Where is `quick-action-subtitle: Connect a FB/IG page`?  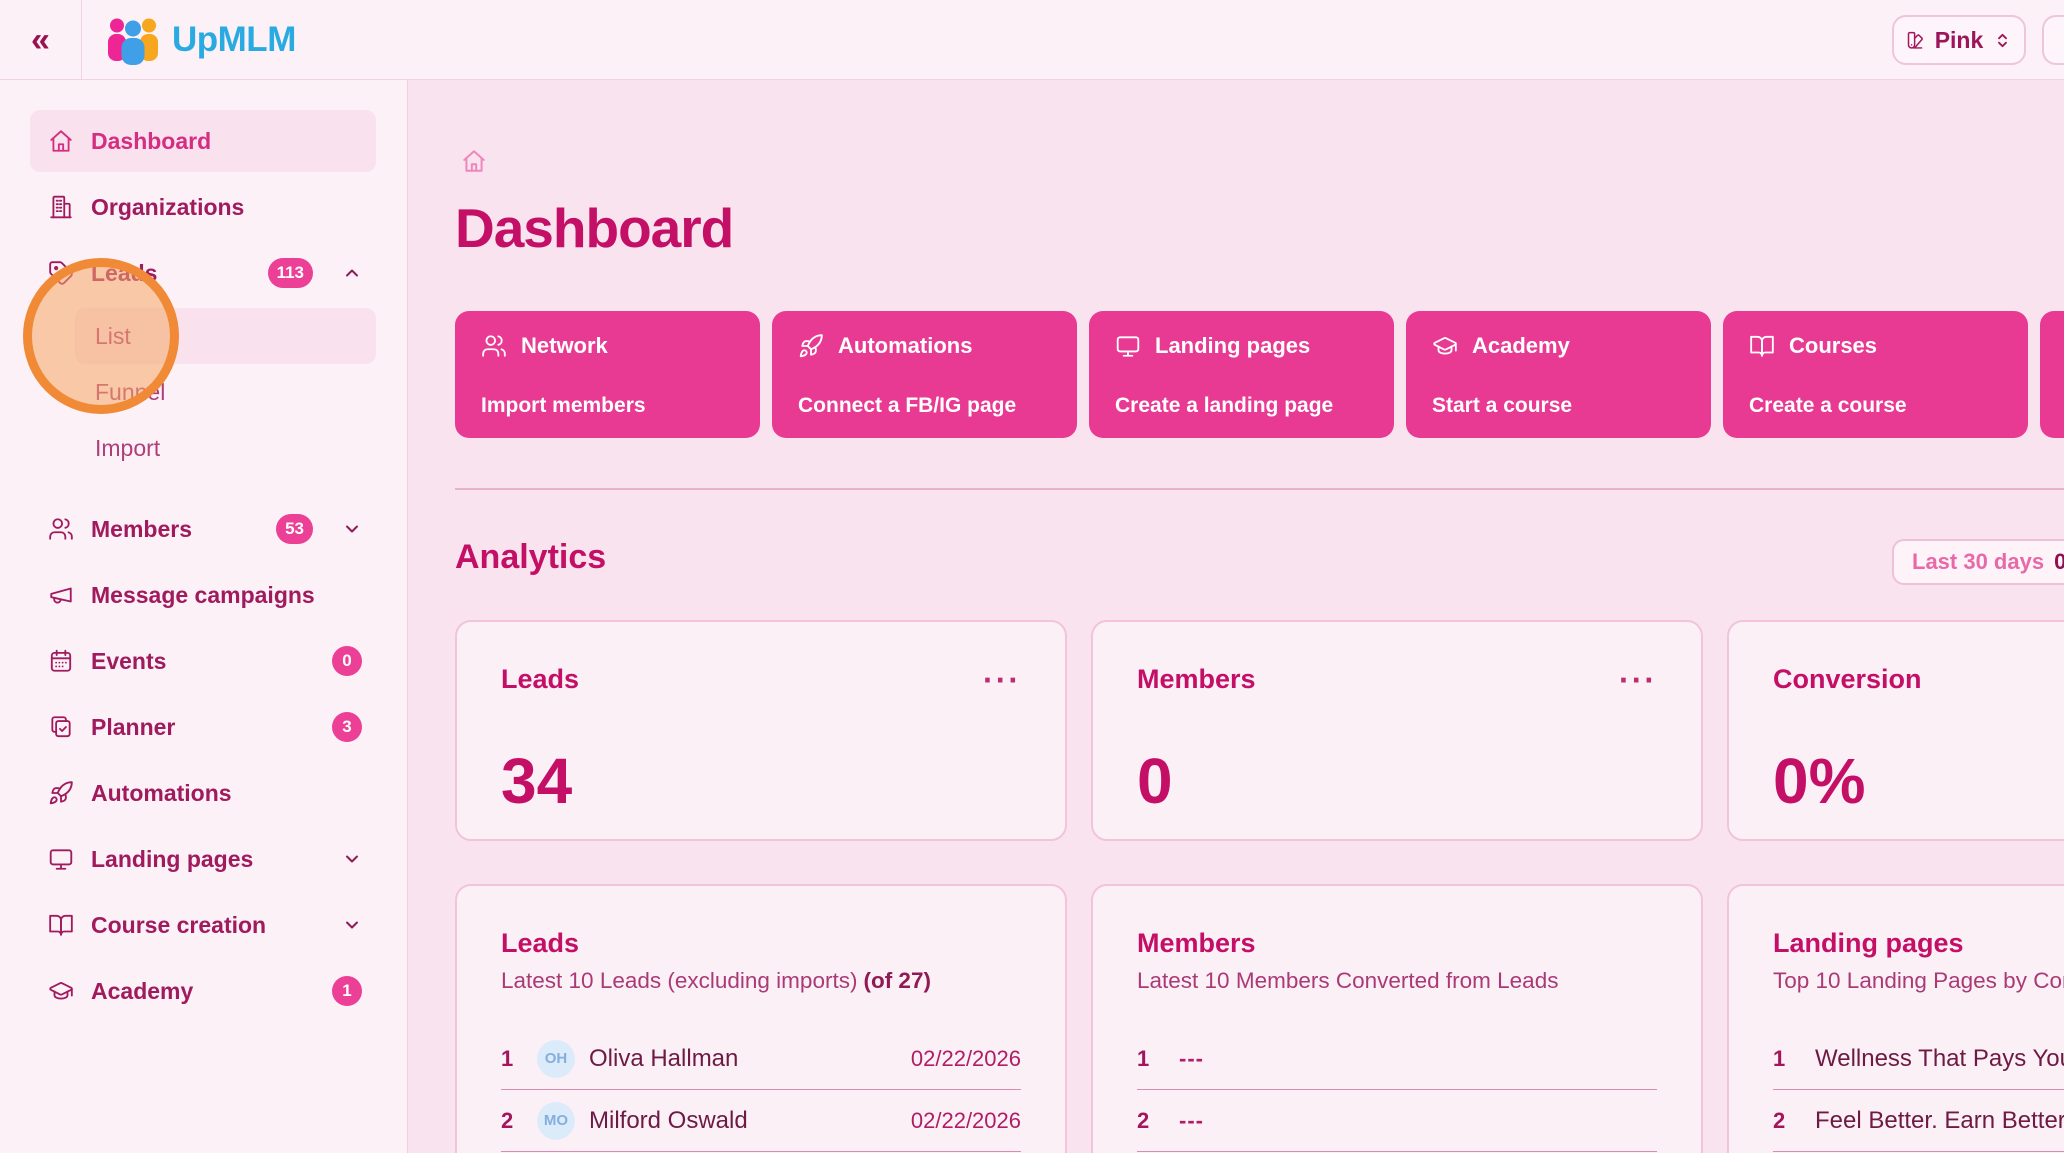 quick-action-subtitle: Connect a FB/IG page is located at coordinates (907, 405).